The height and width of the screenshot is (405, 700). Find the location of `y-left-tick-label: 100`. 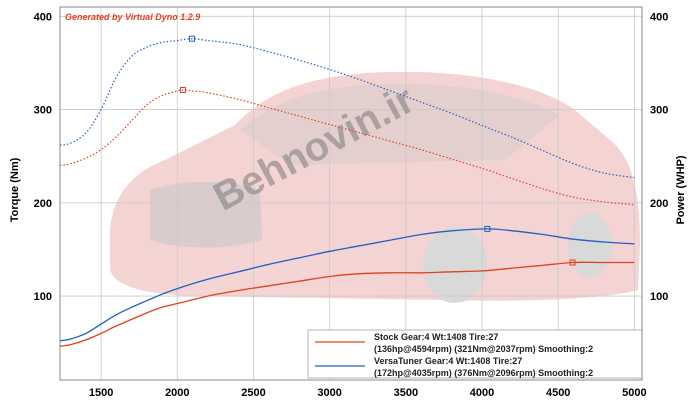

y-left-tick-label: 100 is located at coordinates (43, 297).